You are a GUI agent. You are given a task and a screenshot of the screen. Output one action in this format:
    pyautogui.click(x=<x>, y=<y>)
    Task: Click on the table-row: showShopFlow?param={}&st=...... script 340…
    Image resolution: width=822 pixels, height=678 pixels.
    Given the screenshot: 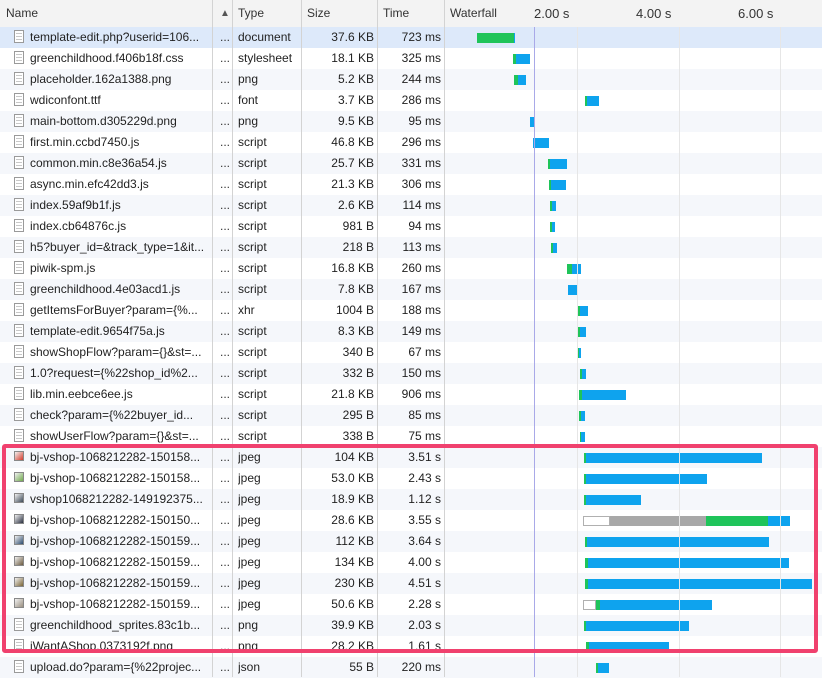 What is the action you would take?
    pyautogui.click(x=411, y=352)
    